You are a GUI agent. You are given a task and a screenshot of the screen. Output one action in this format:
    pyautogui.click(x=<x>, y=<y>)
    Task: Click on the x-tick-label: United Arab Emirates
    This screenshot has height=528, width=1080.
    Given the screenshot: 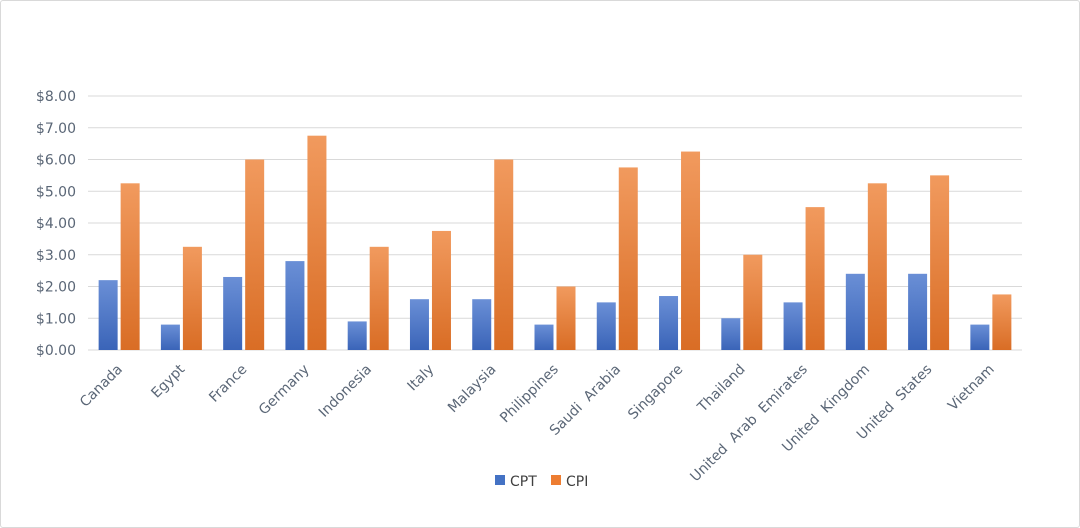 What is the action you would take?
    pyautogui.click(x=749, y=424)
    